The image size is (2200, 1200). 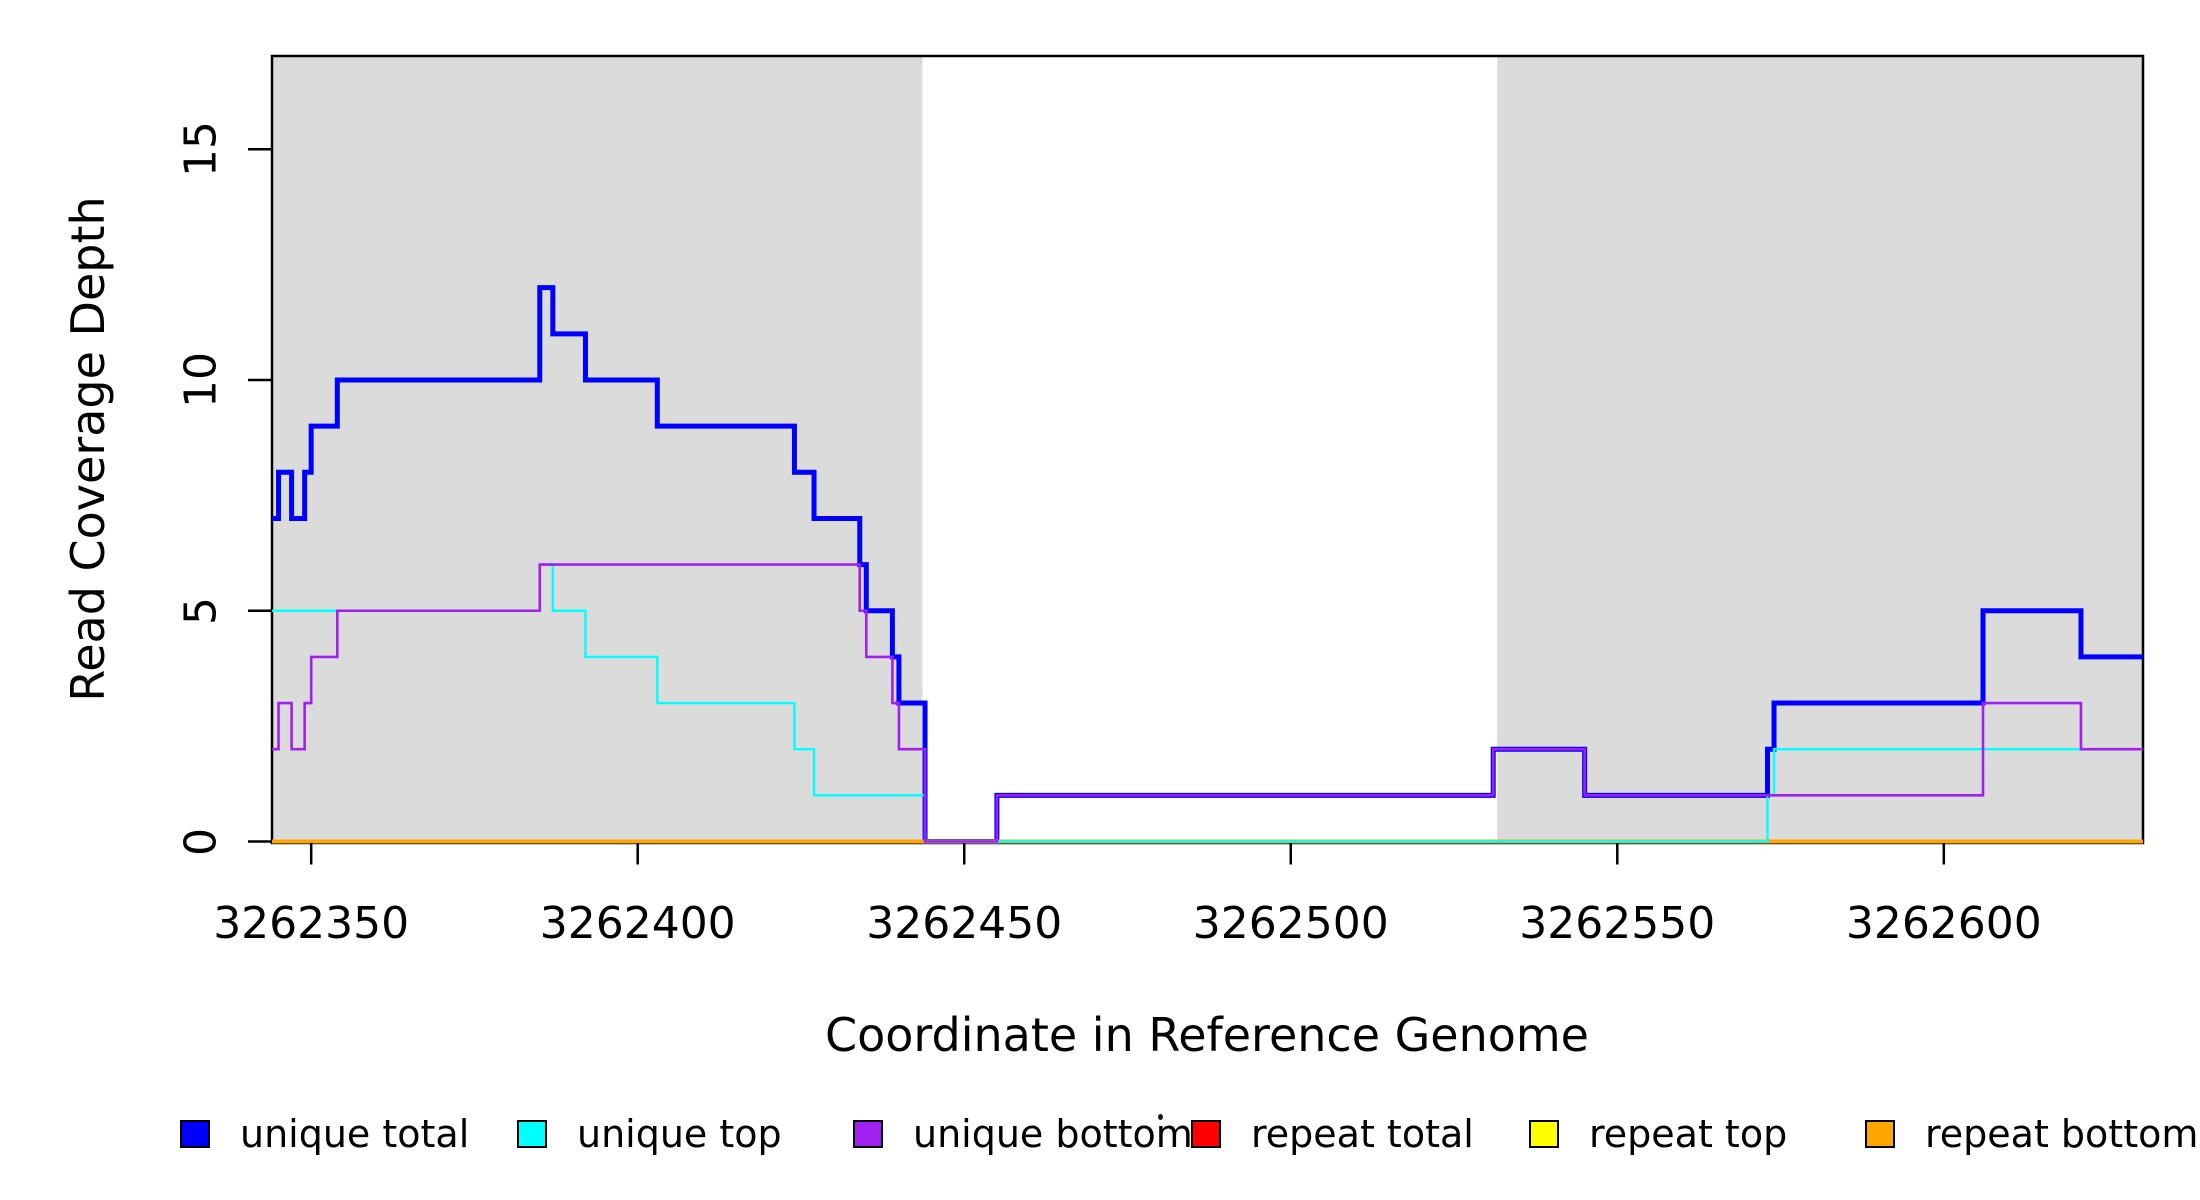 I want to click on legend-label: repeat bottom, so click(x=2062, y=1134).